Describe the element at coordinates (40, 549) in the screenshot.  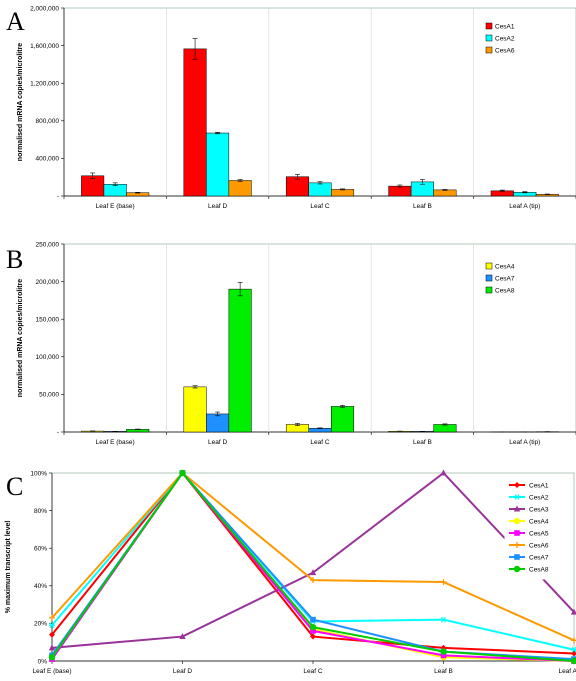
I see `y-tick-label: 60%` at that location.